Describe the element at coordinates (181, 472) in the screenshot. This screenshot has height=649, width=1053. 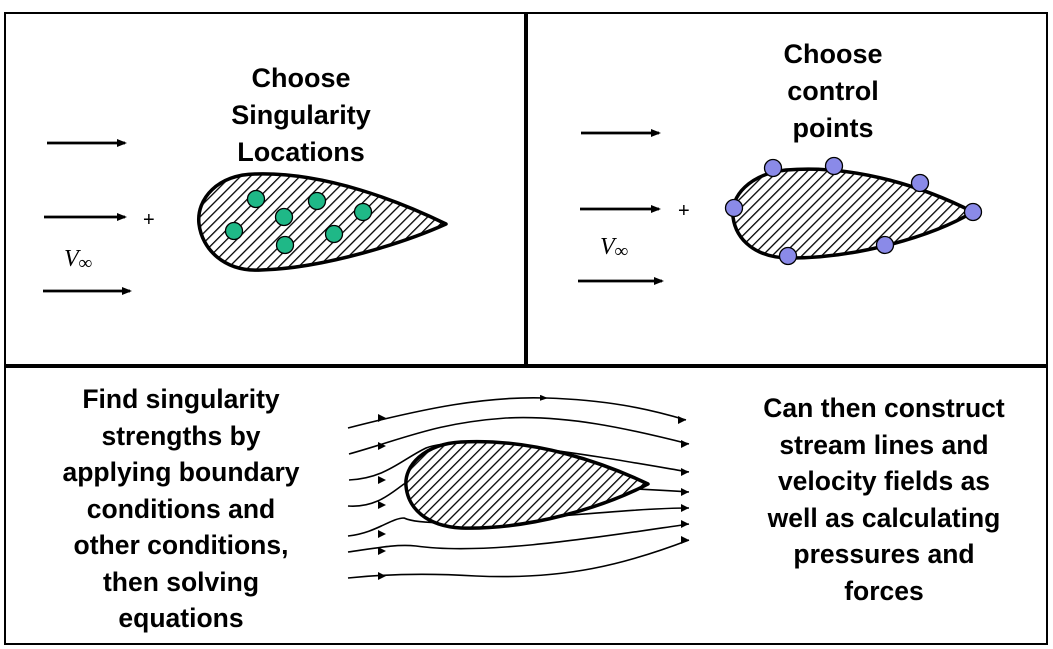
I see `text-line: applying boundary` at that location.